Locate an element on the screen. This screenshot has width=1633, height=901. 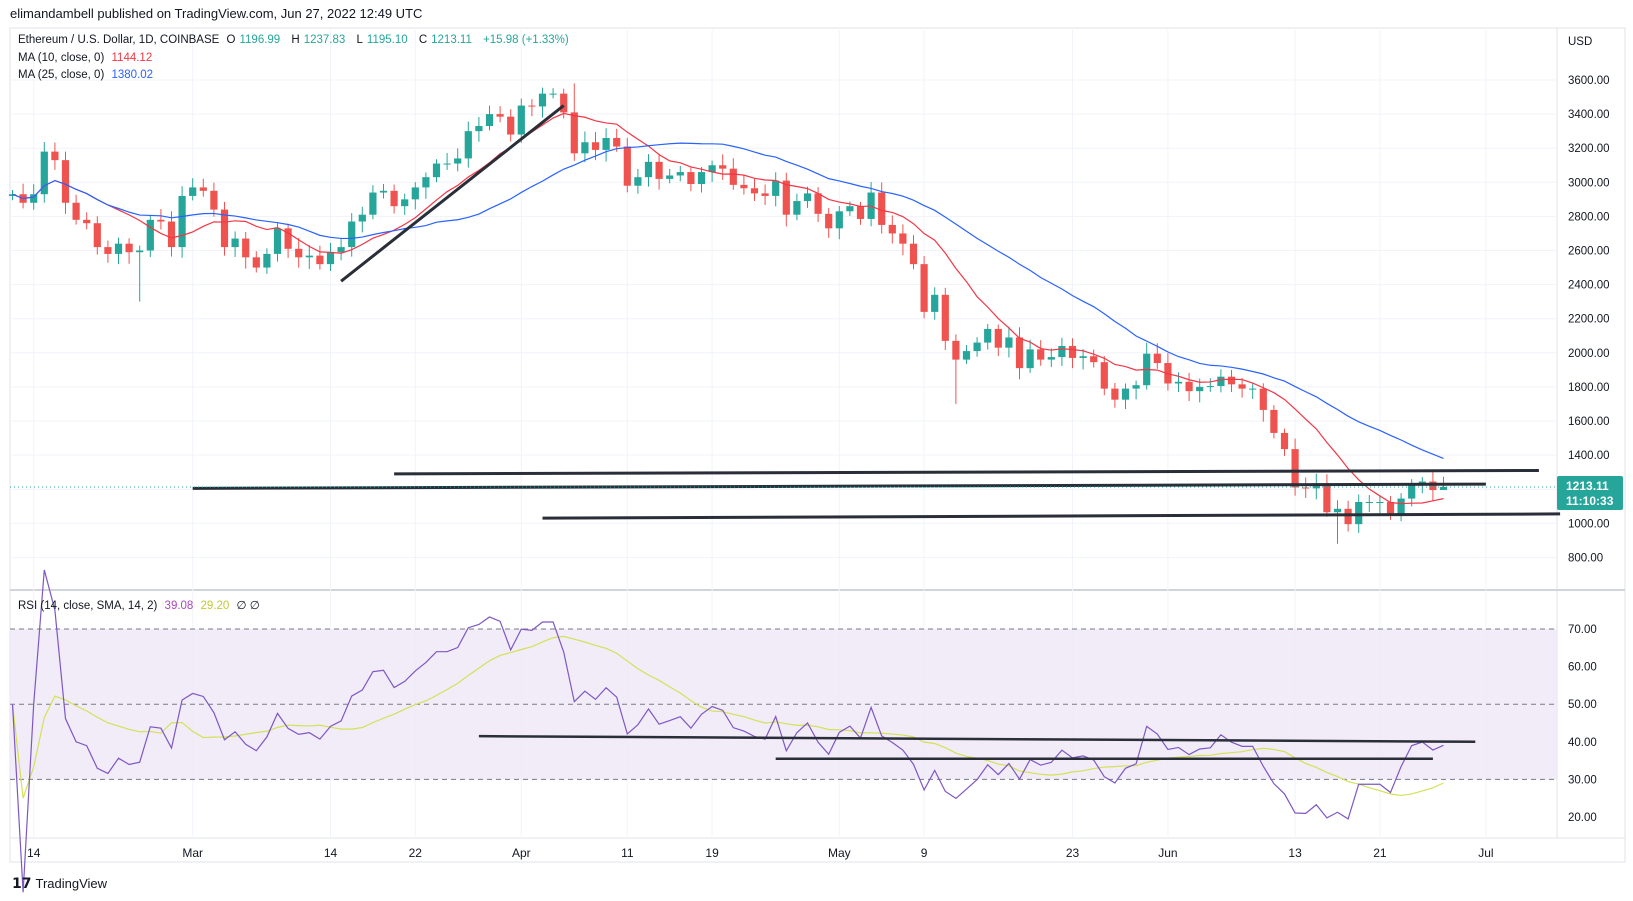
x-tick-label: 14 is located at coordinates (34, 853).